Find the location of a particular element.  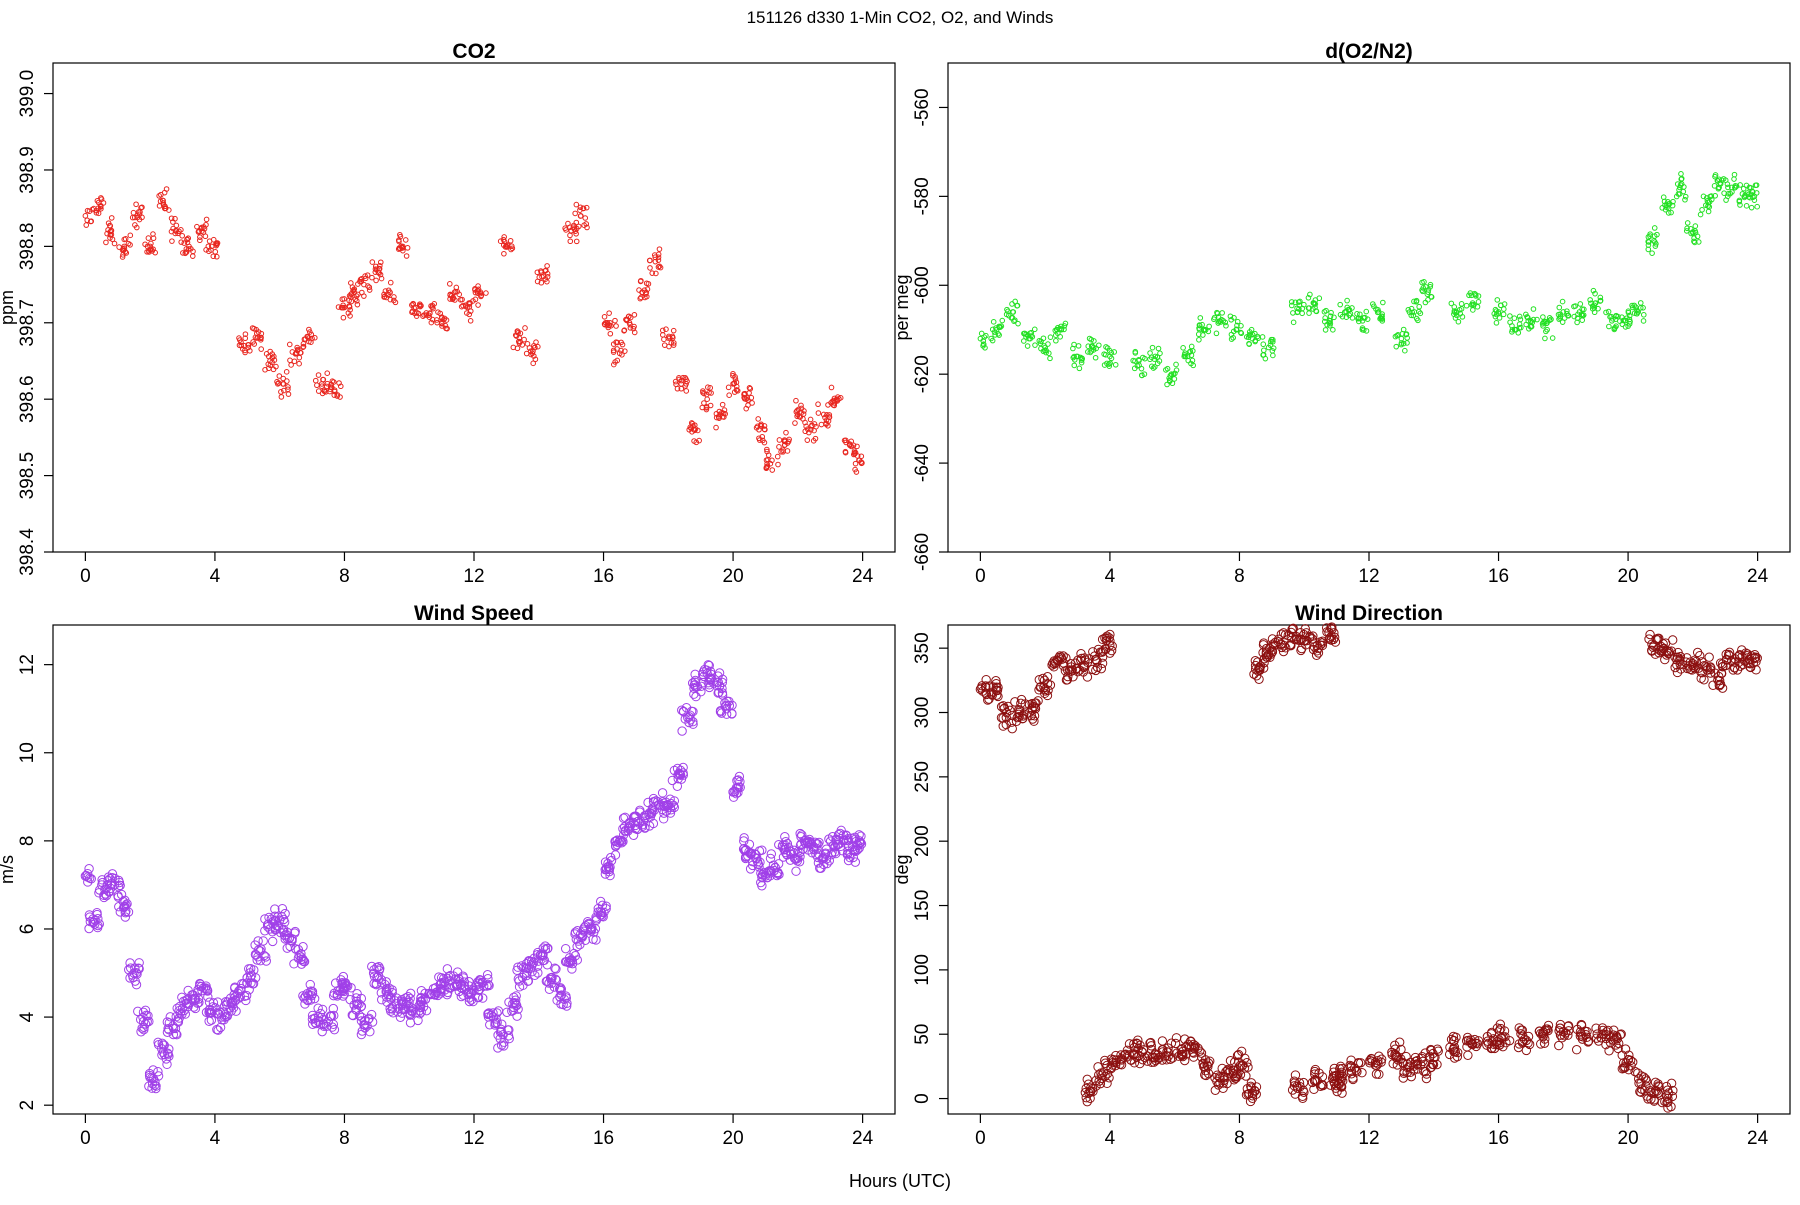

panel-4-ytick-label: 300 is located at coordinates (922, 713).